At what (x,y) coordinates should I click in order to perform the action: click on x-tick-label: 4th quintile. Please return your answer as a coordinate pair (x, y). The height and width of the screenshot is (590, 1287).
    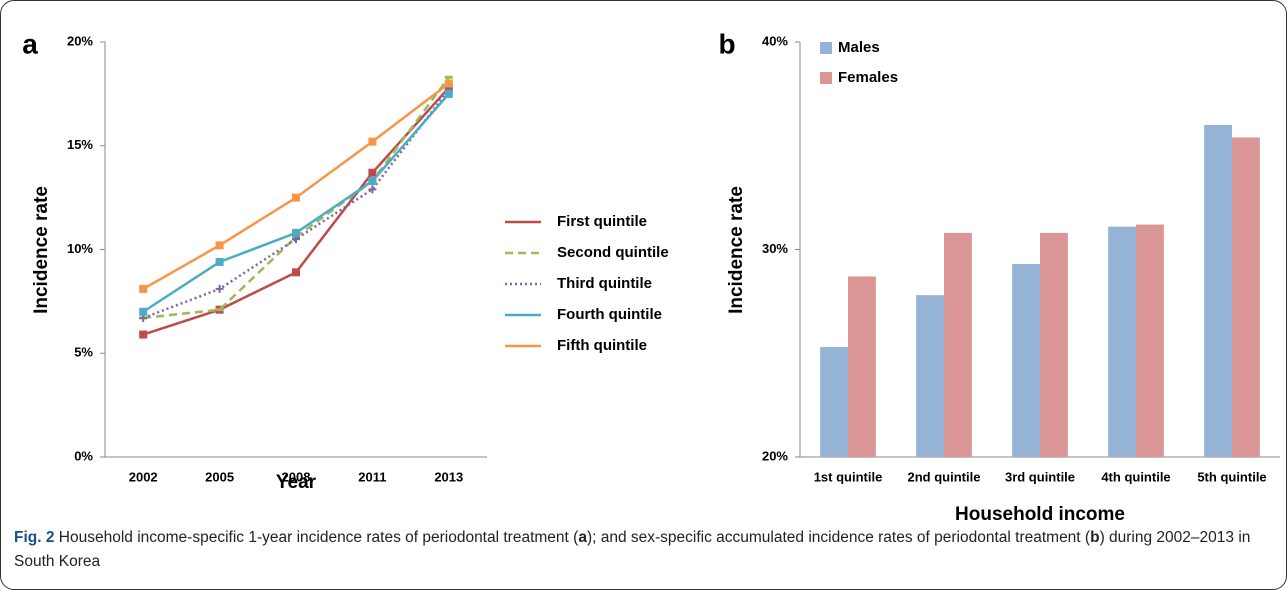
    Looking at the image, I should click on (1135, 476).